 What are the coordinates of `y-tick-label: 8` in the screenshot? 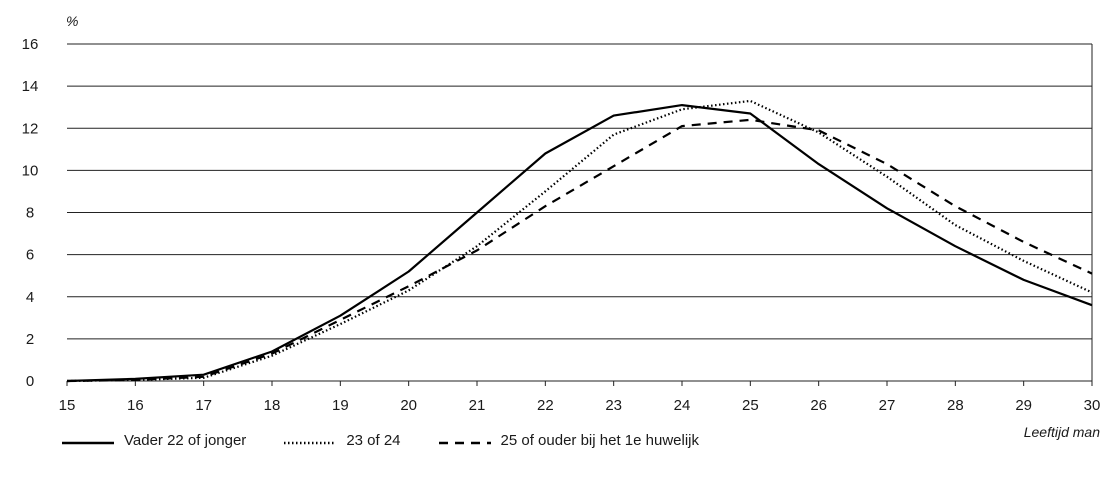 It's located at (30, 213).